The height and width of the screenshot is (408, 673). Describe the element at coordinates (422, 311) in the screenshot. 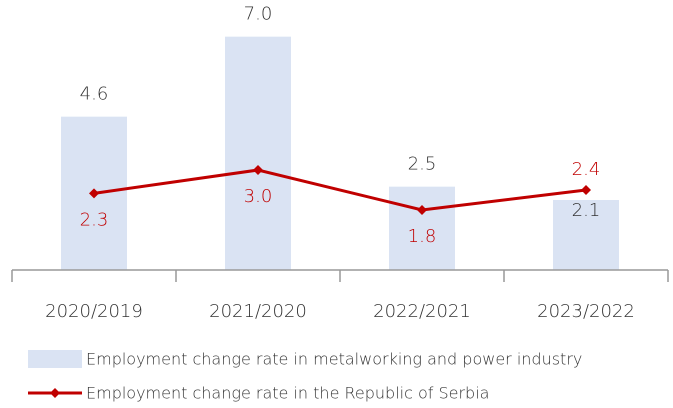

I see `x-tick-label: 2022/2021` at that location.